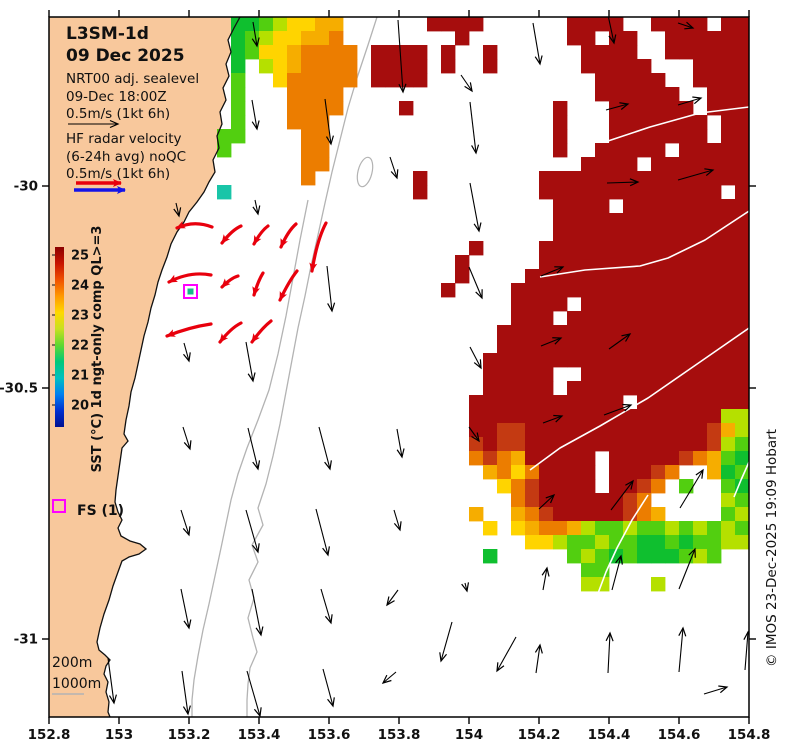 The height and width of the screenshot is (750, 790). Describe the element at coordinates (80, 316) in the screenshot. I see `svg-text: 23` at that location.